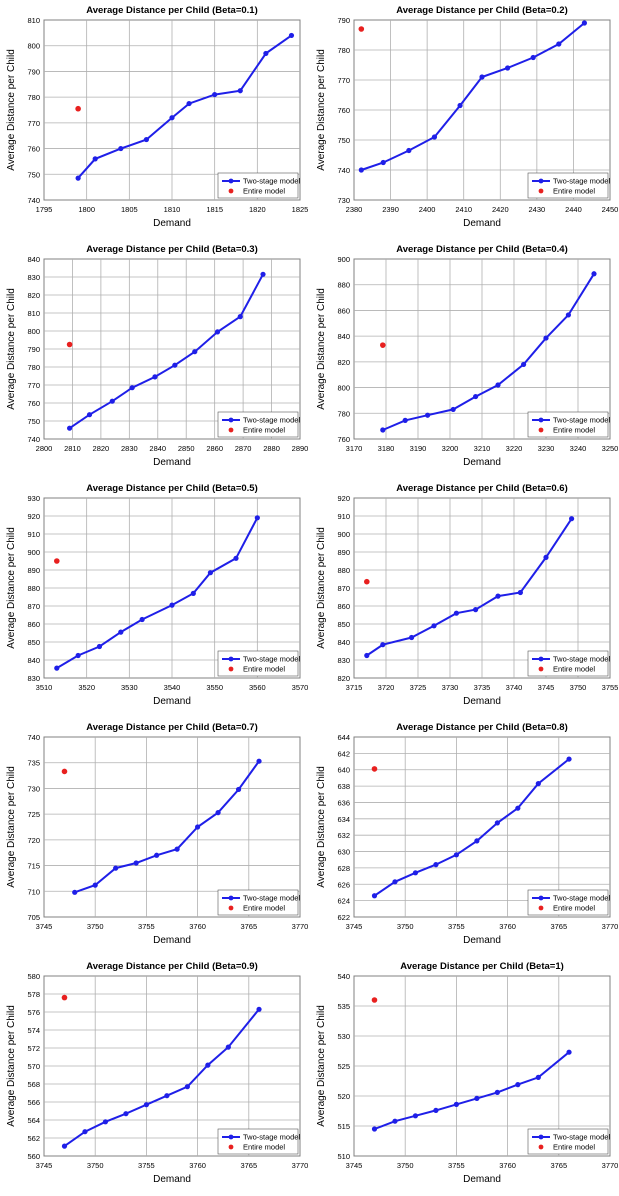  Describe the element at coordinates (33, 174) in the screenshot. I see `y-tick-label: 750` at that location.